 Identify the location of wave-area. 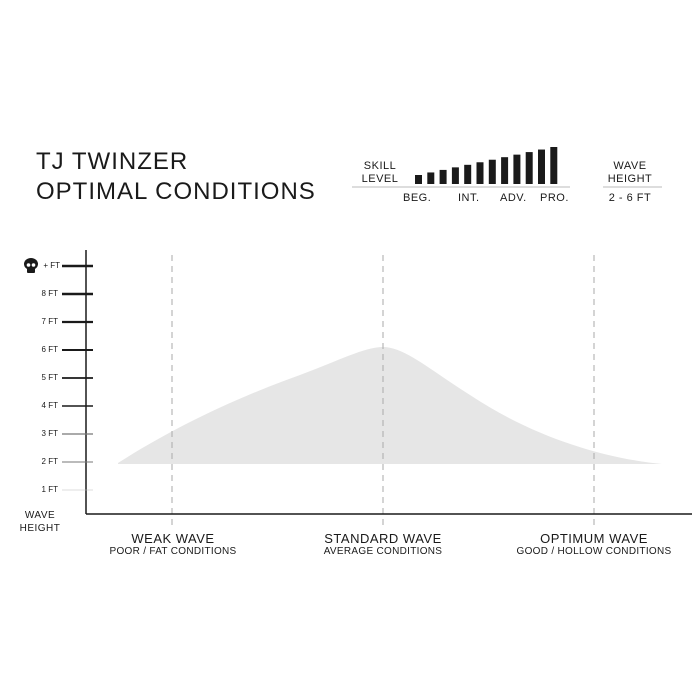
(390, 405).